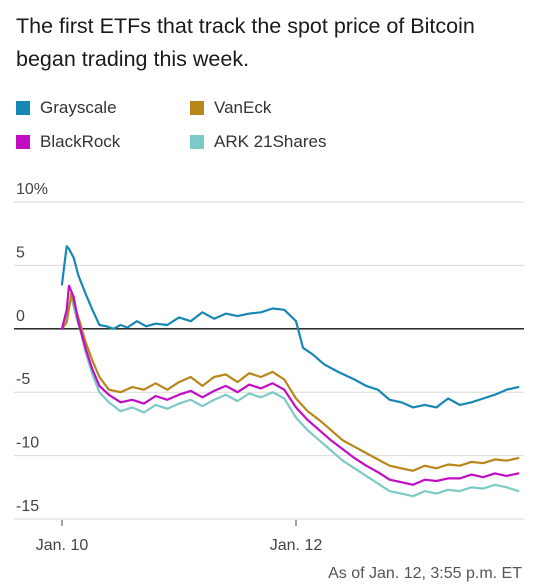 The width and height of the screenshot is (541, 584). What do you see at coordinates (20, 252) in the screenshot?
I see `y-tick-label-1: 5` at bounding box center [20, 252].